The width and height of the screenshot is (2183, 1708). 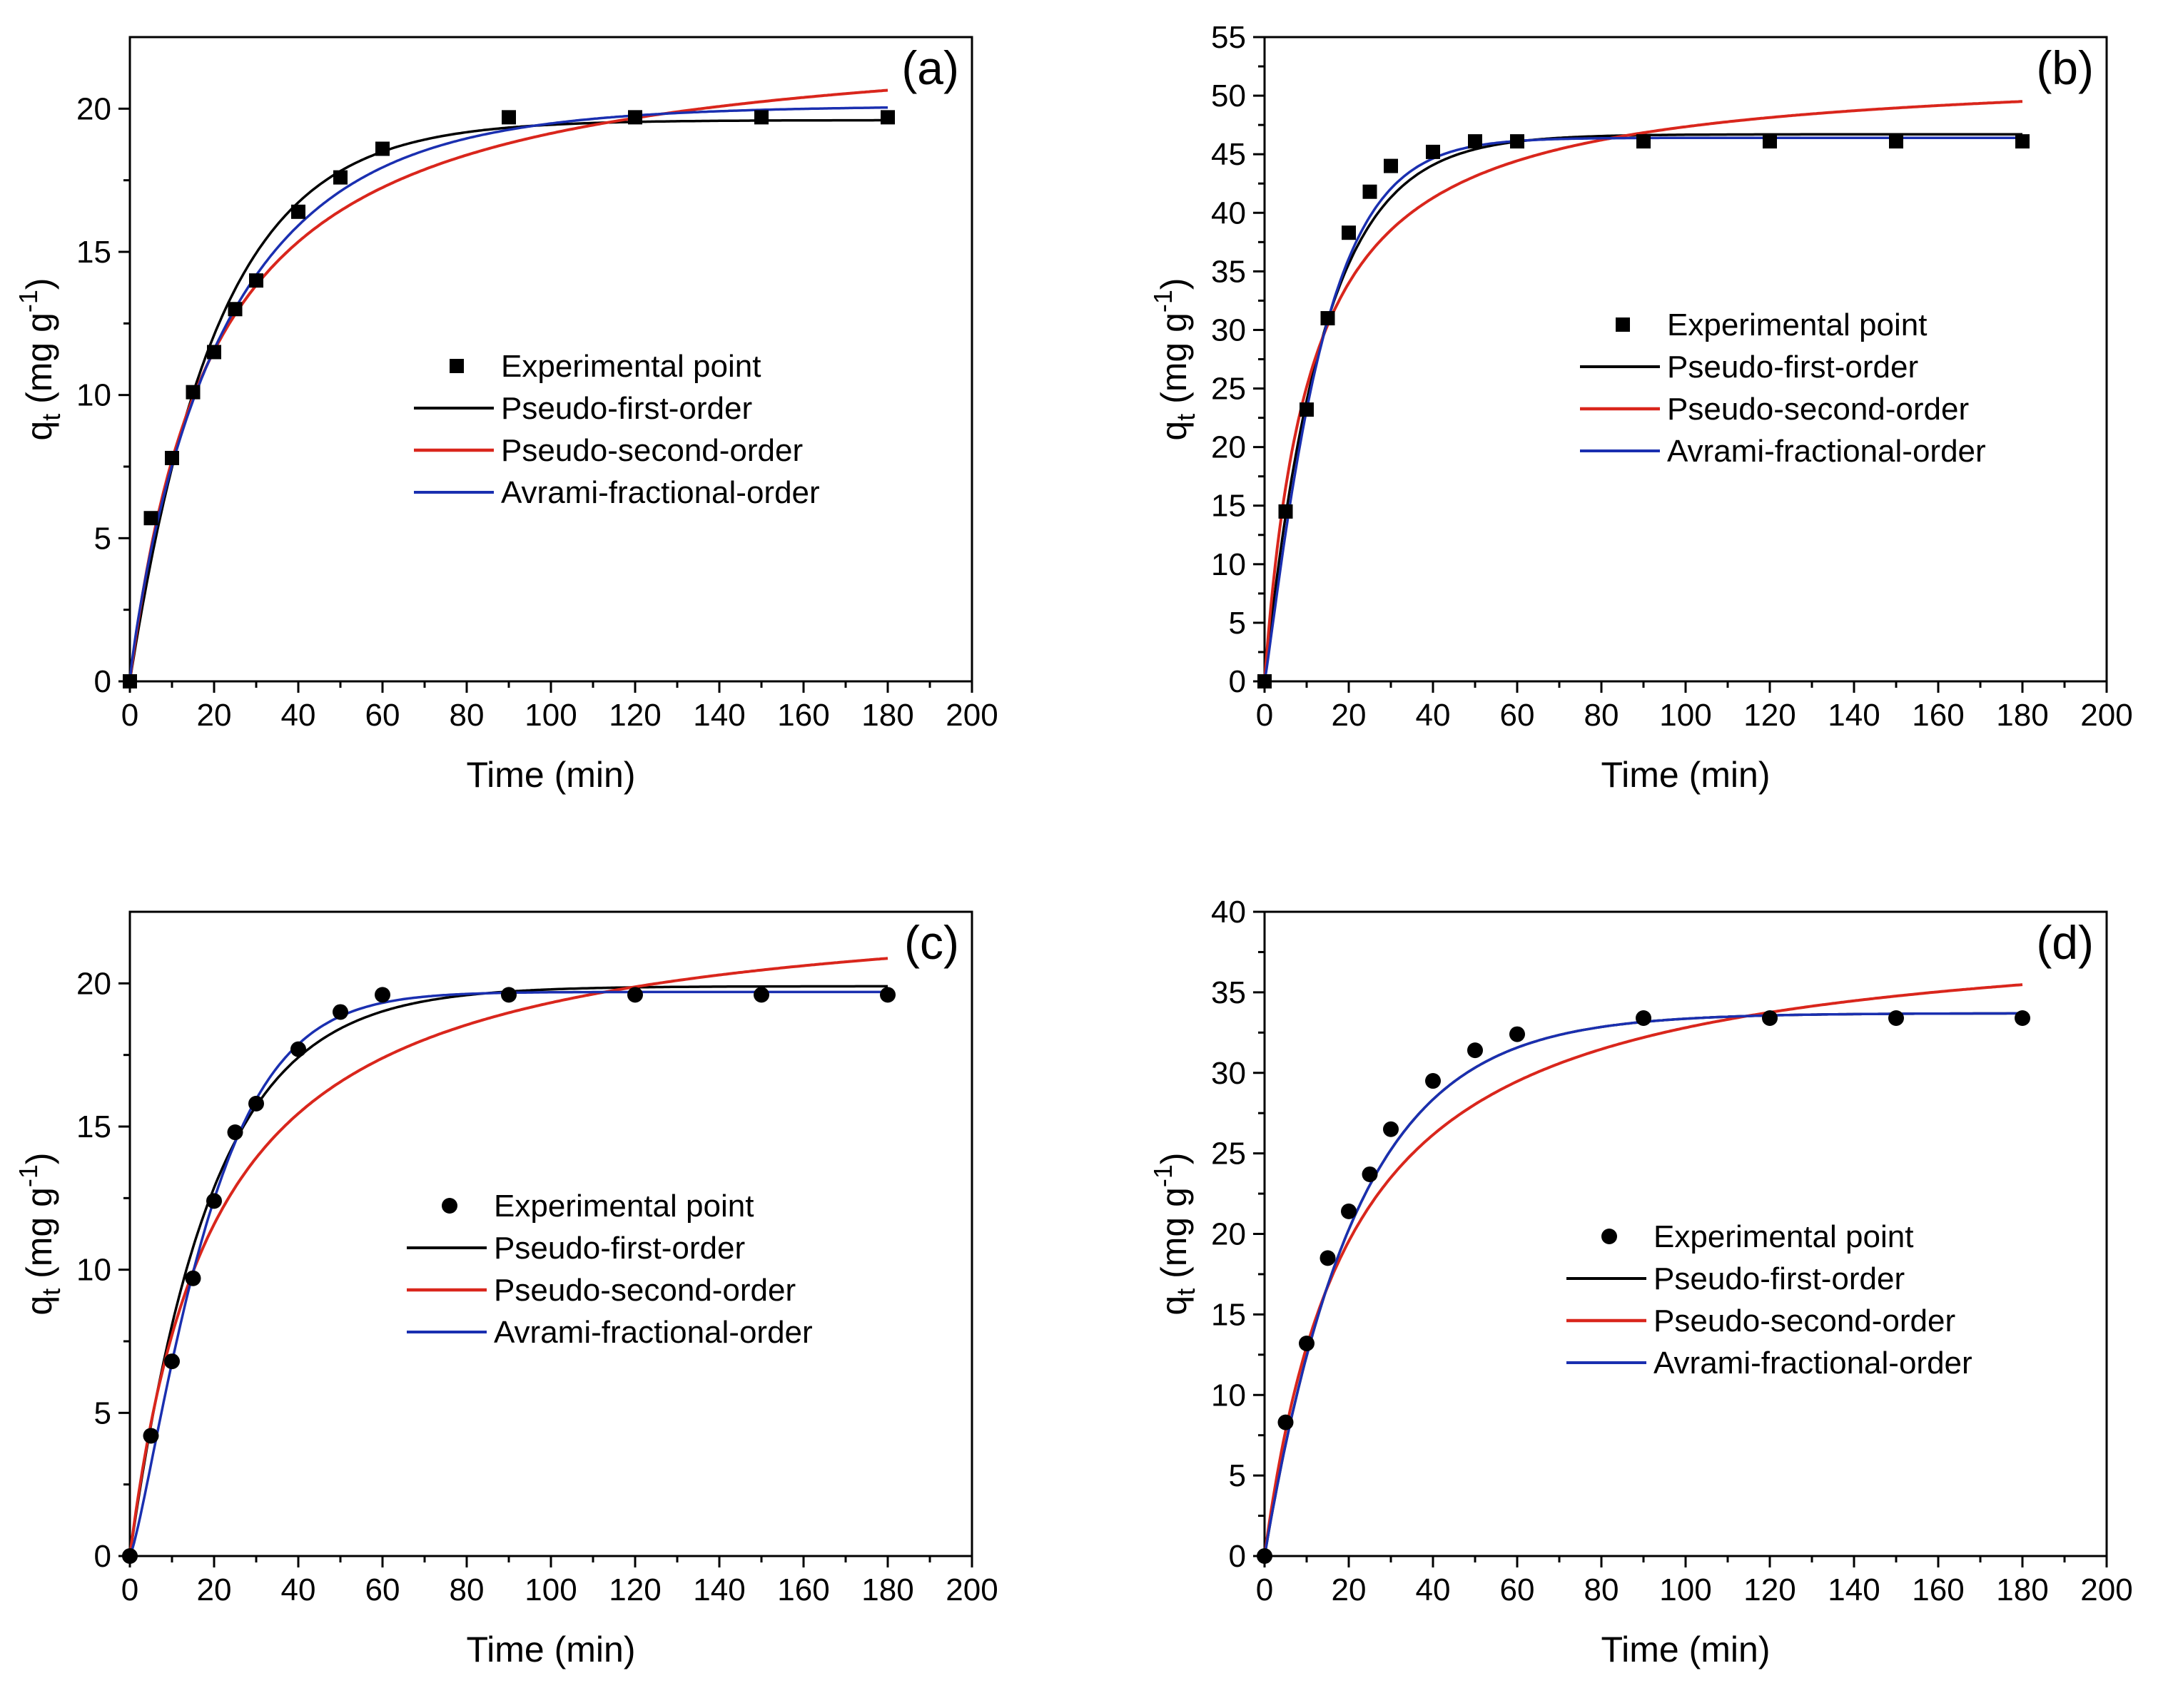 I want to click on y-axis-superscript: -1, so click(x=28, y=1175).